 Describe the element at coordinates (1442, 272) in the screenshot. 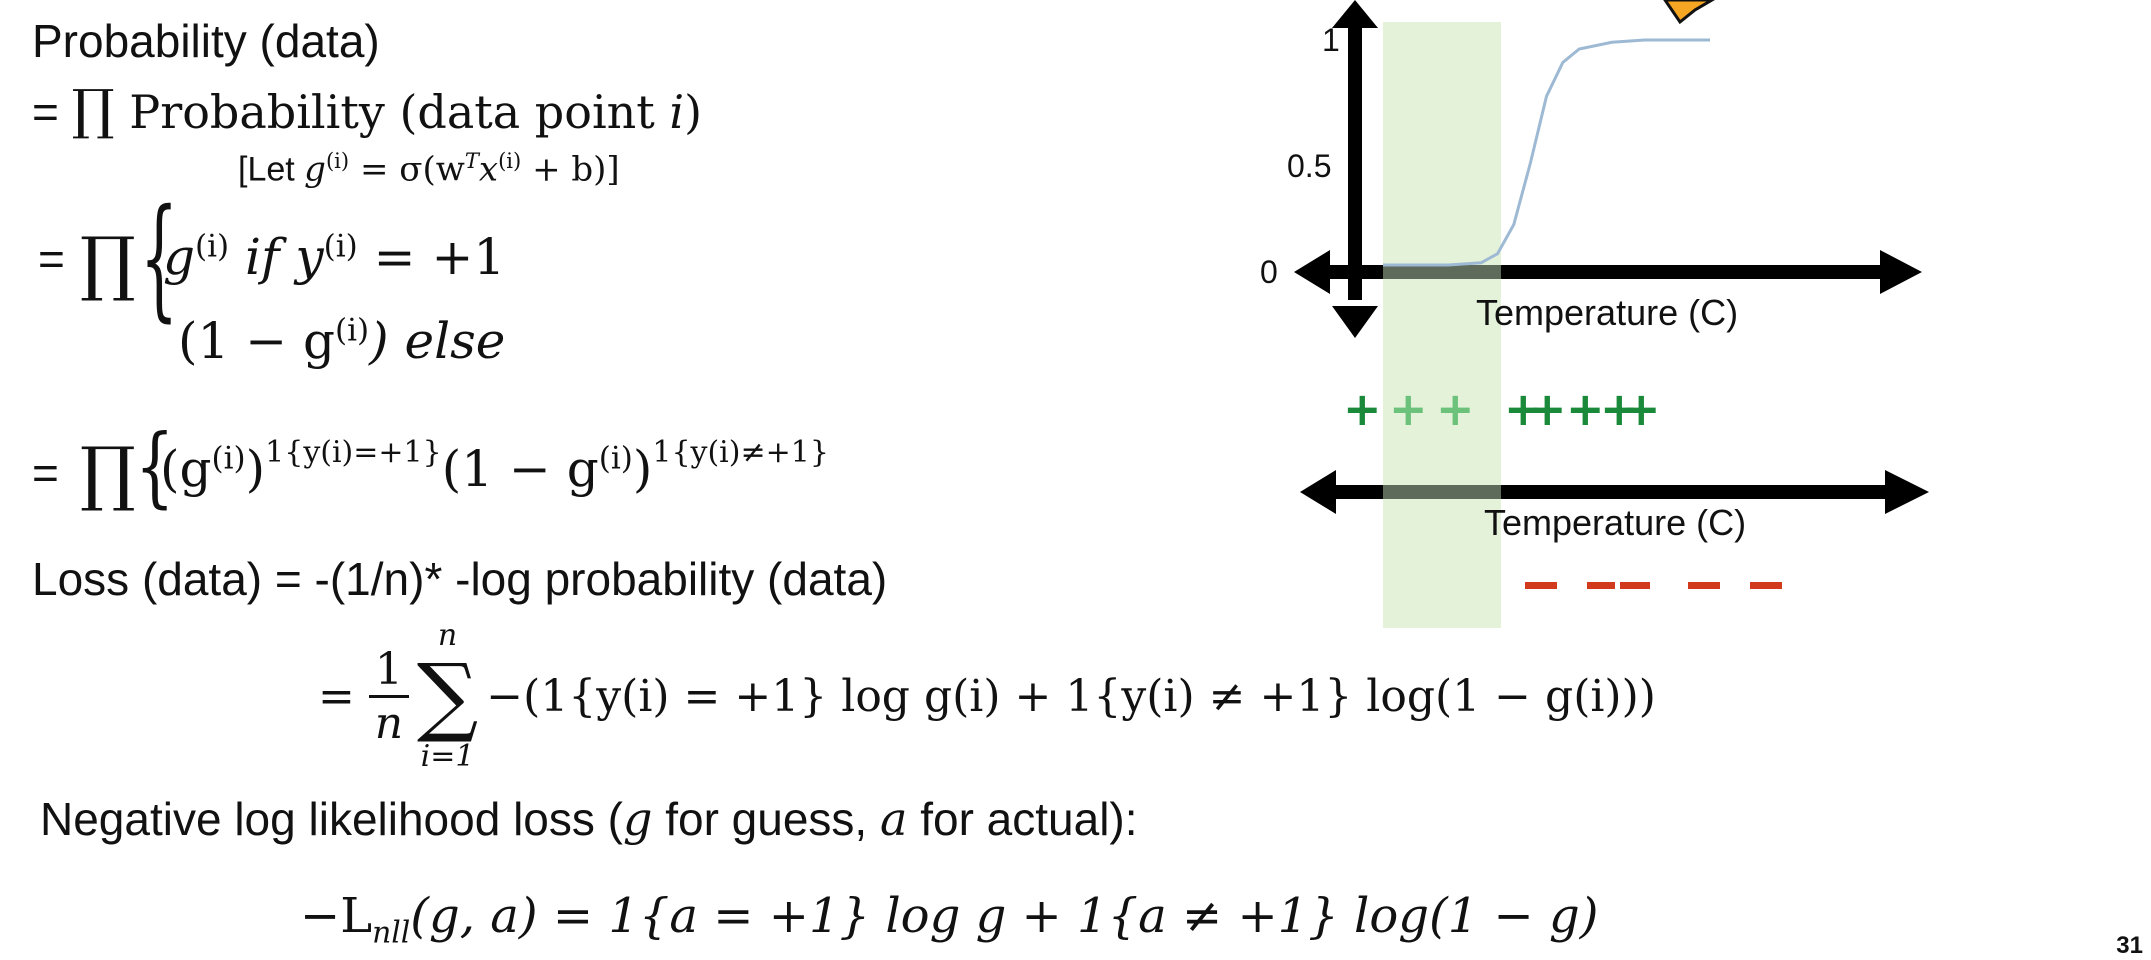

I see `top-axis-band-overlay` at that location.